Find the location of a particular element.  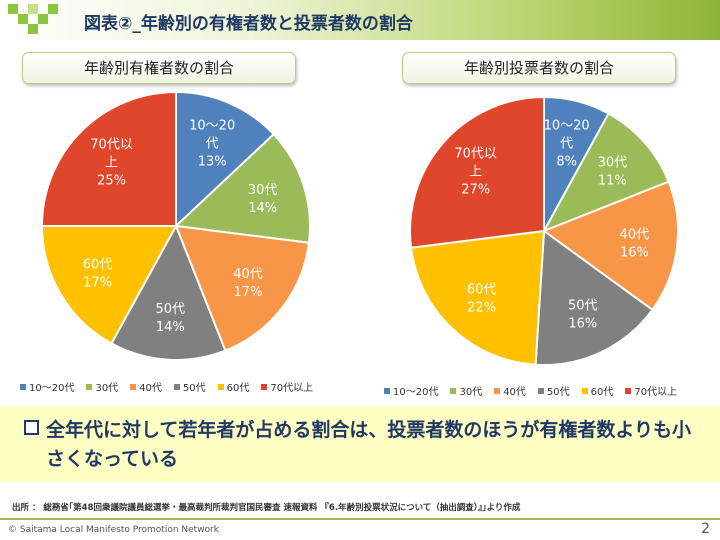

data-label: 27% is located at coordinates (475, 190).